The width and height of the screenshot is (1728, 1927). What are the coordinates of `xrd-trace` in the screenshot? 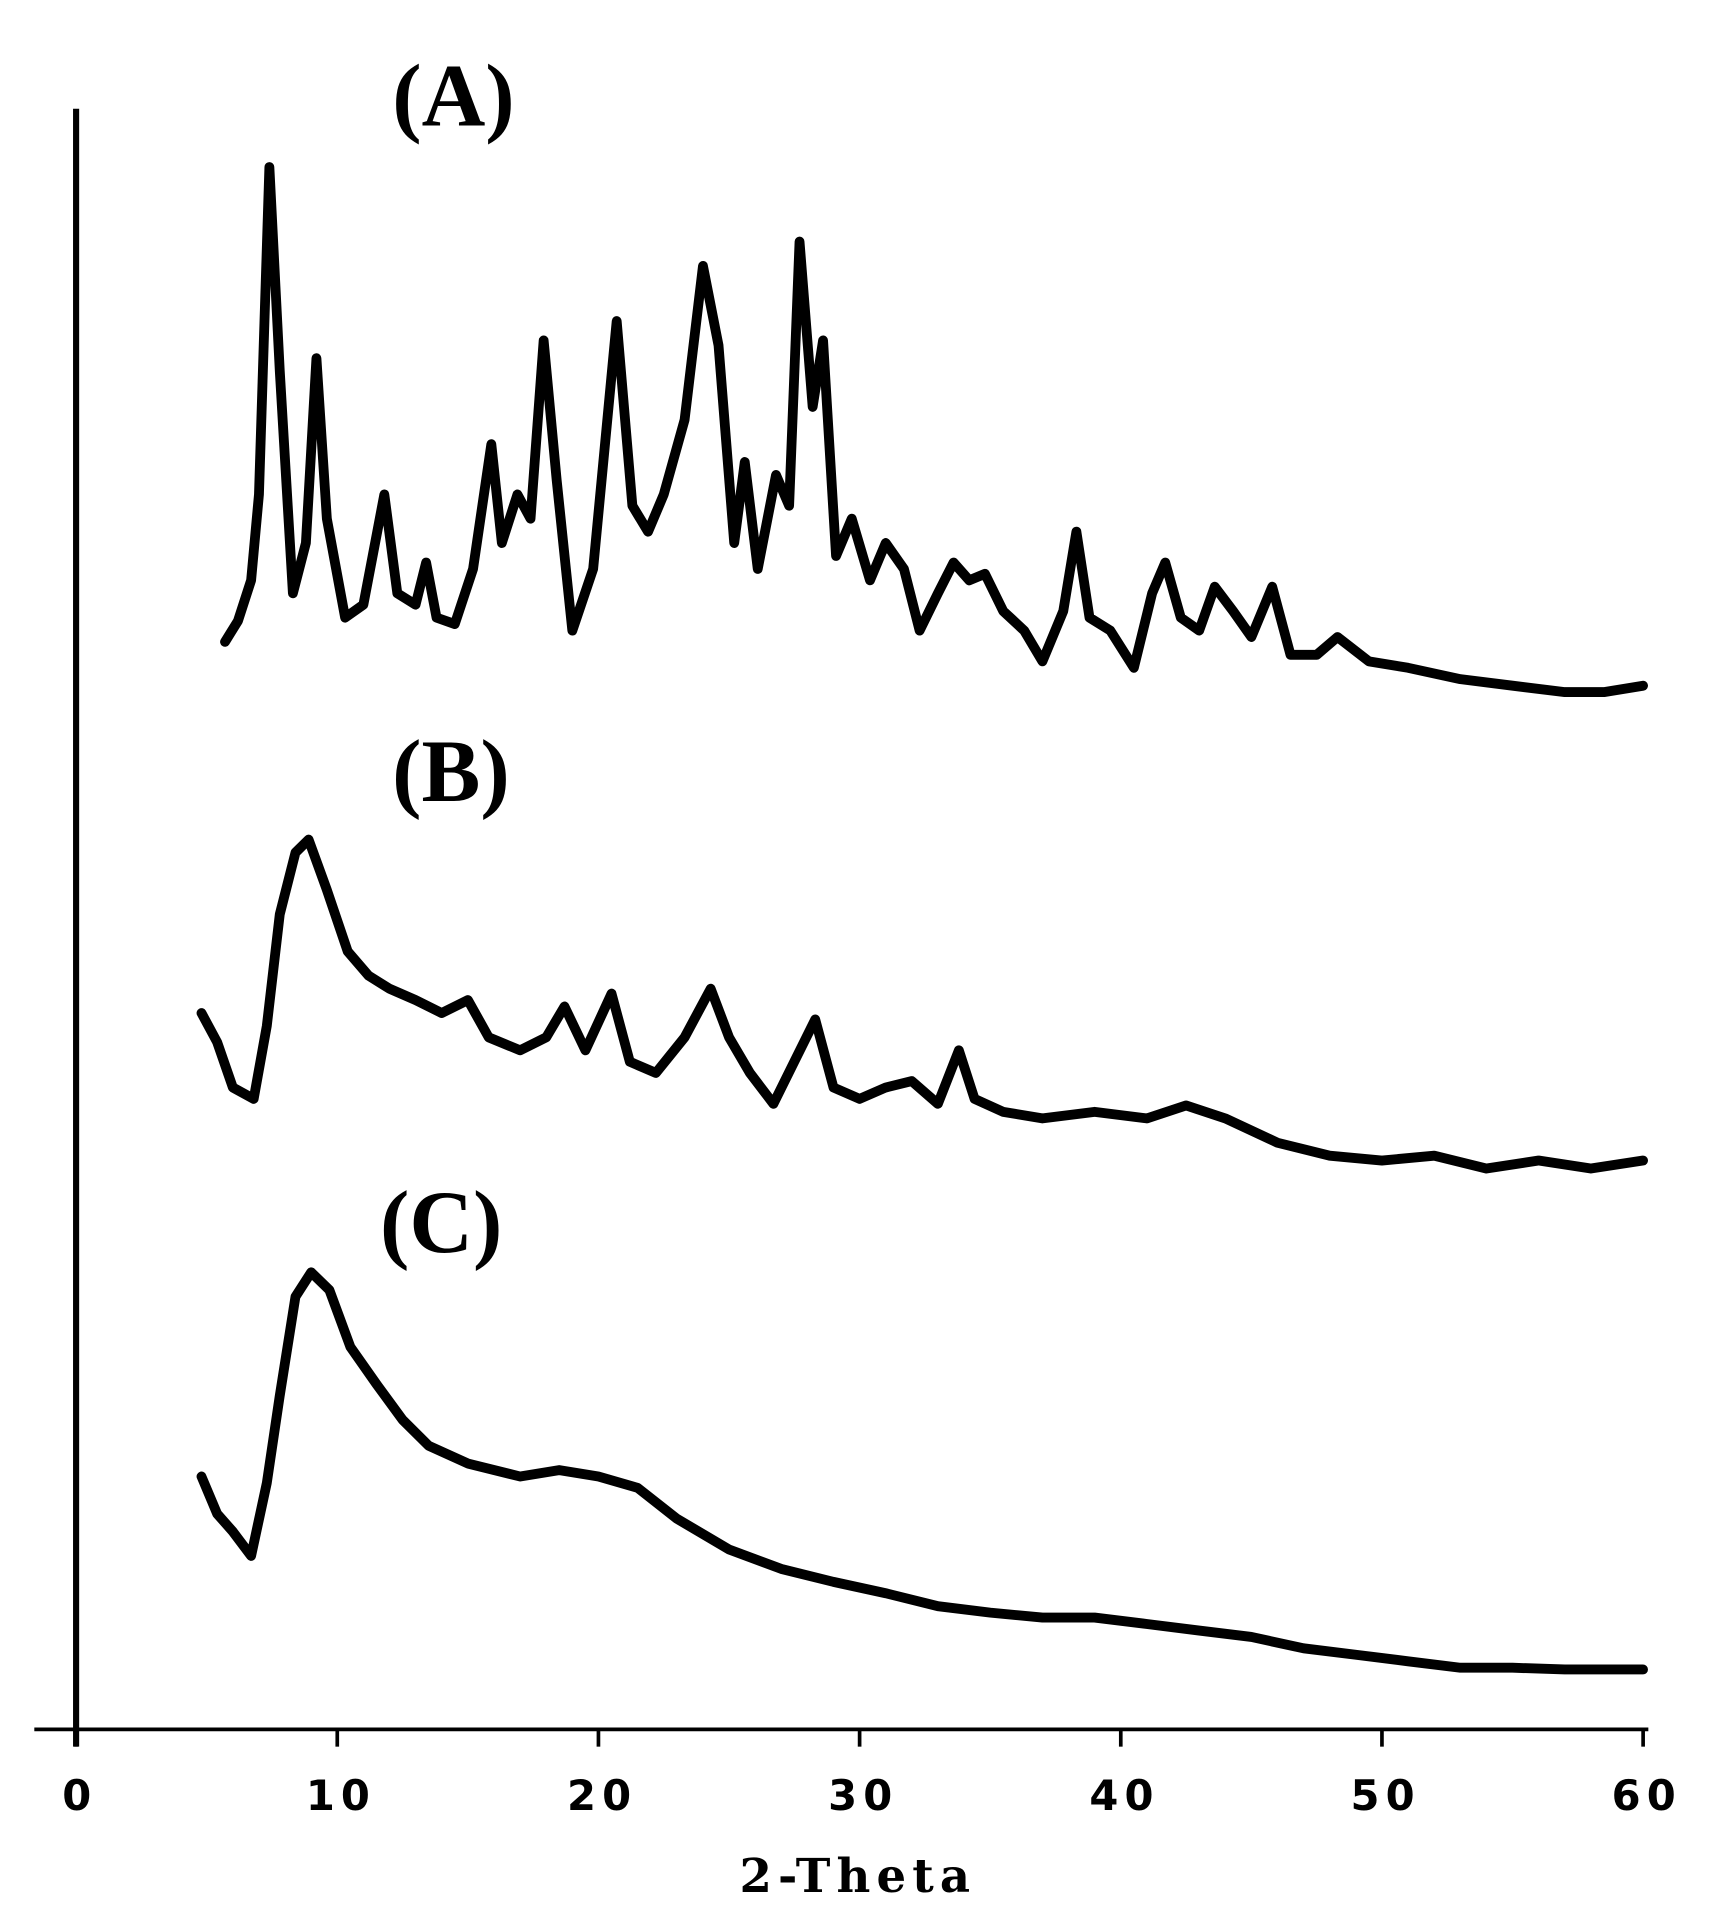 It's located at (922, 1004).